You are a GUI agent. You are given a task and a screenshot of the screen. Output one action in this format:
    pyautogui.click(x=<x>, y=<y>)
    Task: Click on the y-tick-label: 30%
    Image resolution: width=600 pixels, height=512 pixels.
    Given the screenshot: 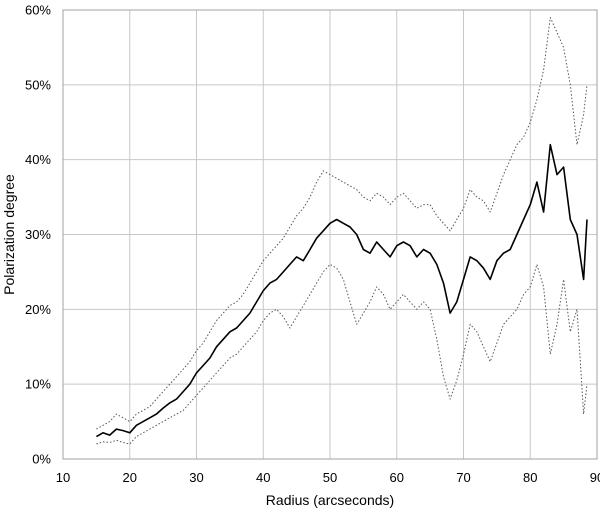 What is the action you would take?
    pyautogui.click(x=38, y=234)
    